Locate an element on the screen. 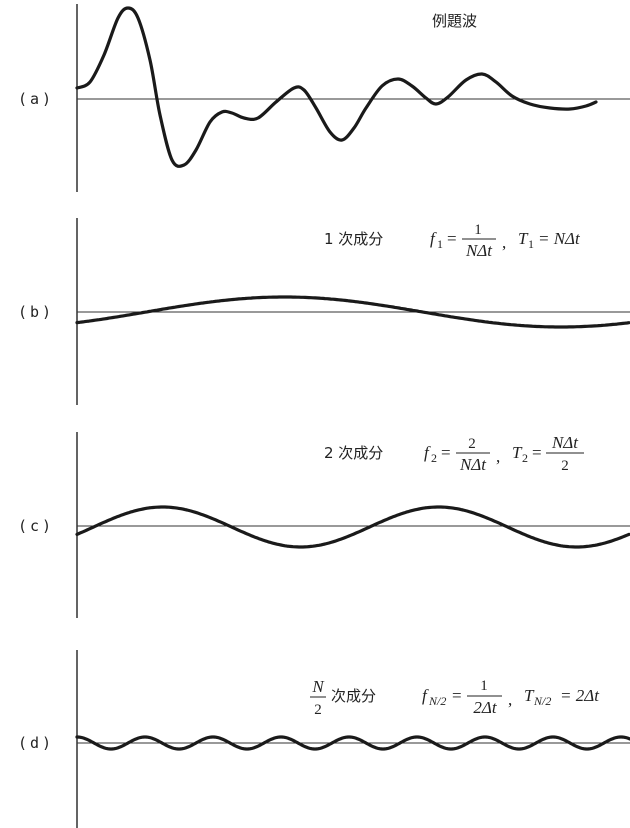  panel-b-title: 1 次成分 is located at coordinates (353, 239).